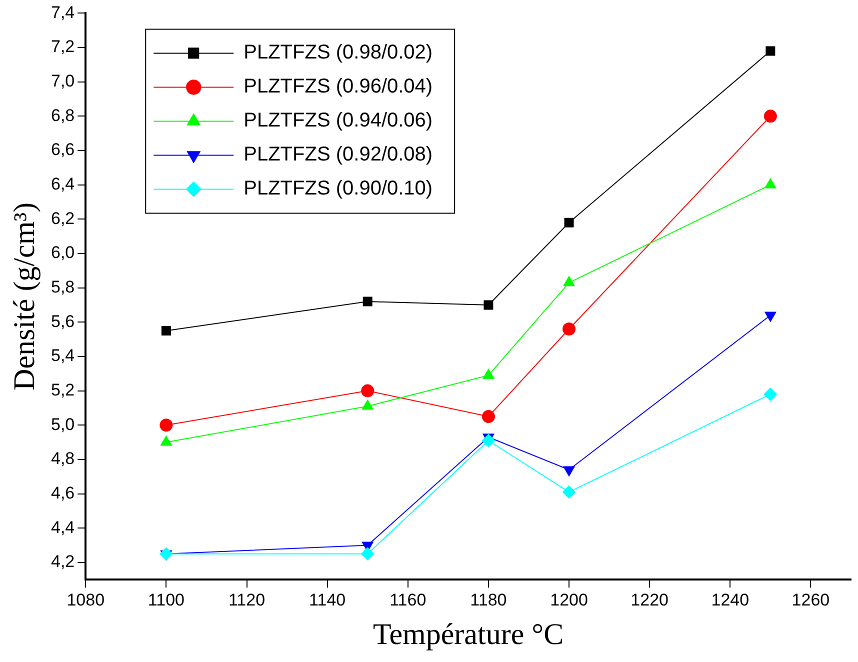 The image size is (858, 662). What do you see at coordinates (62, 424) in the screenshot?
I see `y-tick-label: 5,0` at bounding box center [62, 424].